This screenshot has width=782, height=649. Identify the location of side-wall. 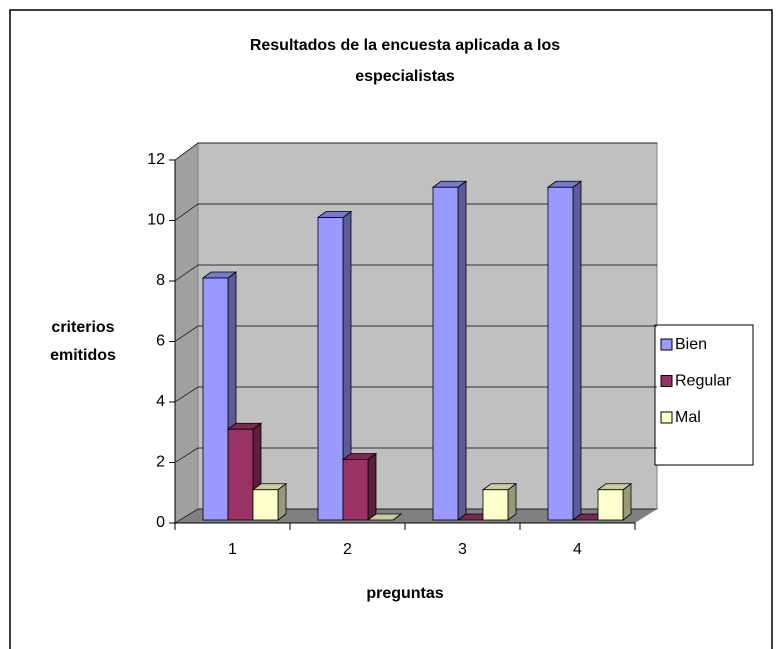
(186, 333).